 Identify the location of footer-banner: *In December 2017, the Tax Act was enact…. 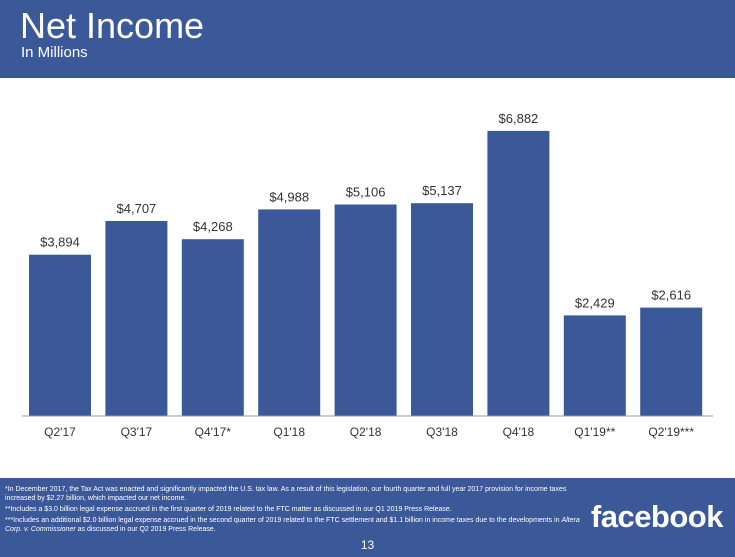
(367, 517).